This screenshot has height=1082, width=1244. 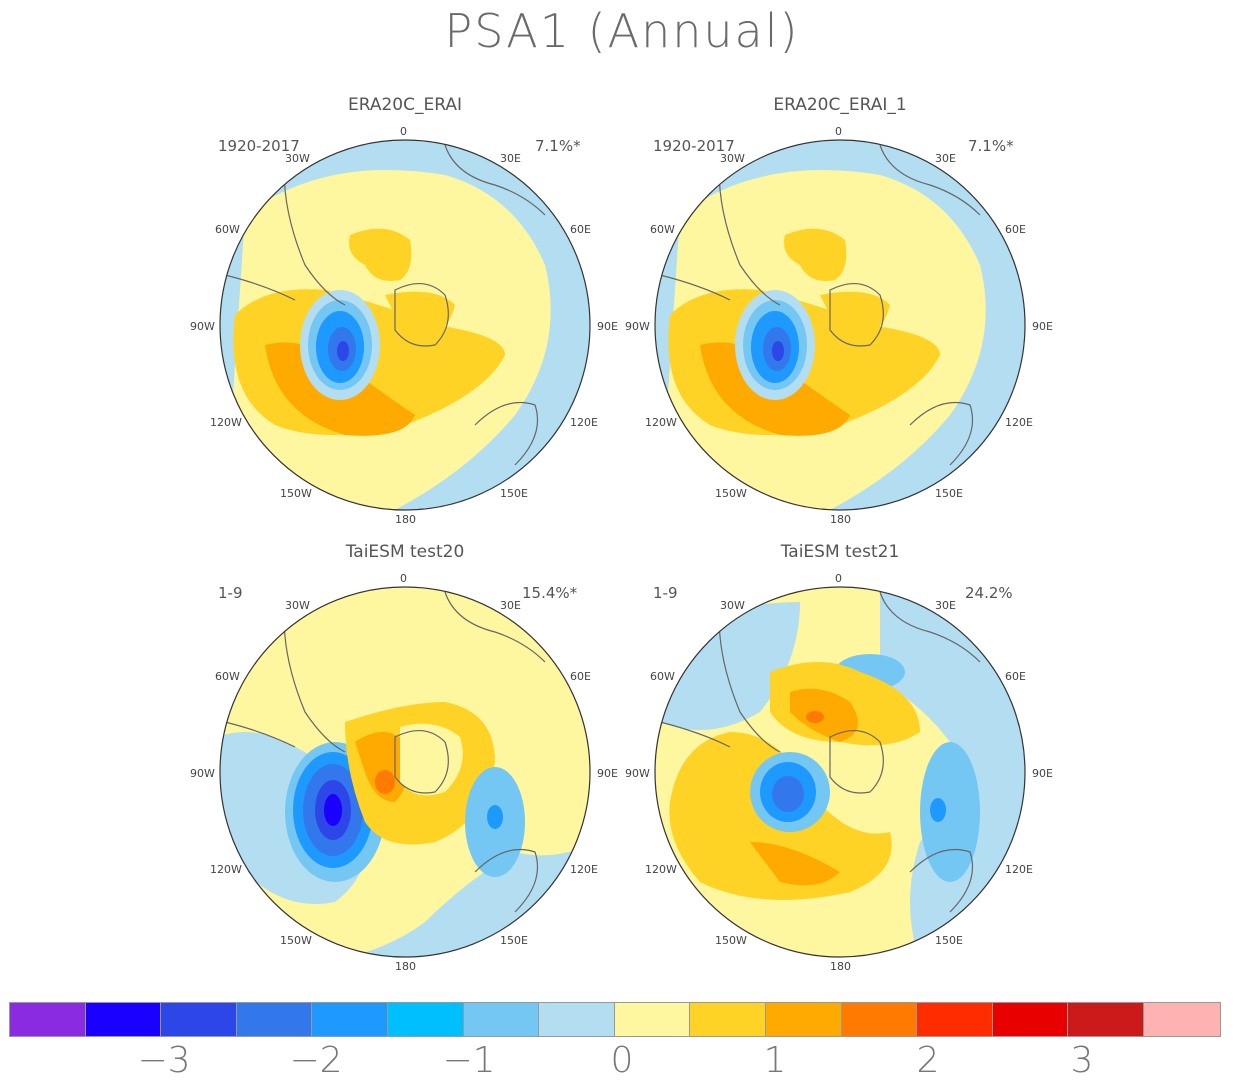 I want to click on colorbar-tick-label: −3, so click(x=164, y=1060).